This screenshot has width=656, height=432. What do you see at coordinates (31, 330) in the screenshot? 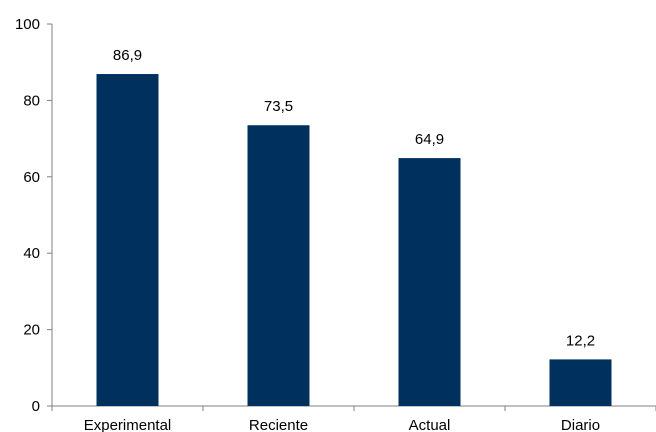
I see `y-tick-label: 20` at bounding box center [31, 330].